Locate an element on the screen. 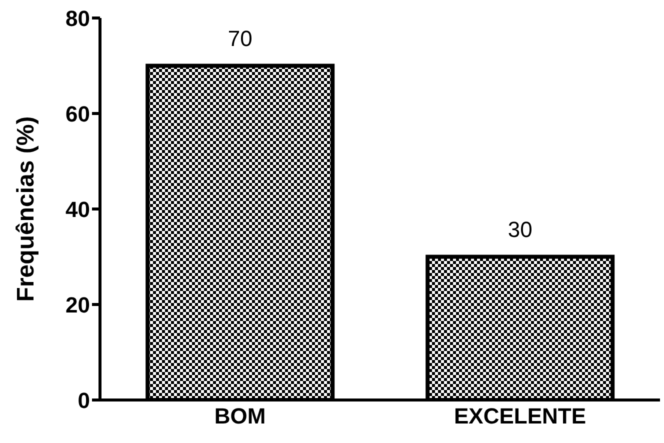  y-tick-label: 40 is located at coordinates (78, 209).